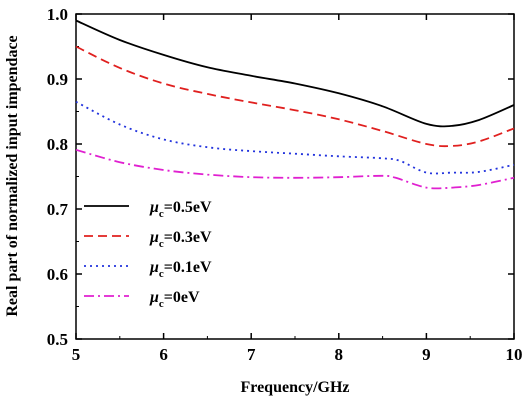  Describe the element at coordinates (57, 79) in the screenshot. I see `y-tick-label: 0.9` at that location.